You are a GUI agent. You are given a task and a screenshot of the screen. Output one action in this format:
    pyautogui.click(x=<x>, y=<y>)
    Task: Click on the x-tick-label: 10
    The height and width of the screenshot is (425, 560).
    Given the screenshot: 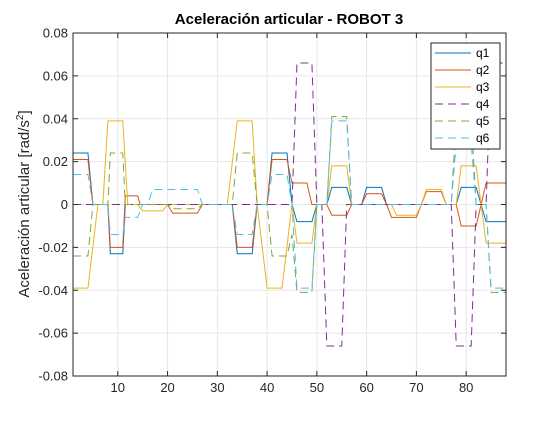 What is the action you would take?
    pyautogui.click(x=118, y=387)
    